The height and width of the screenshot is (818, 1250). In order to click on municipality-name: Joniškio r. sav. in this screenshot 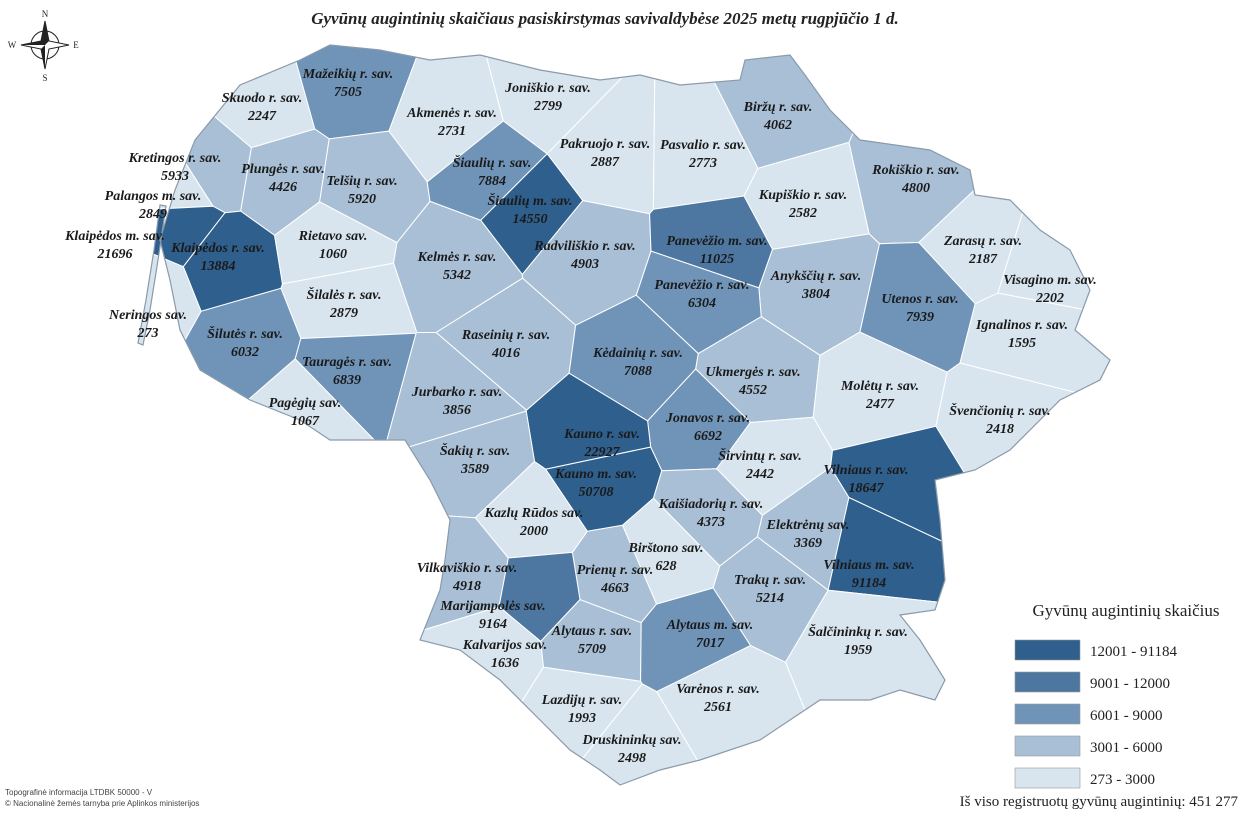, I will do `click(547, 88)`.